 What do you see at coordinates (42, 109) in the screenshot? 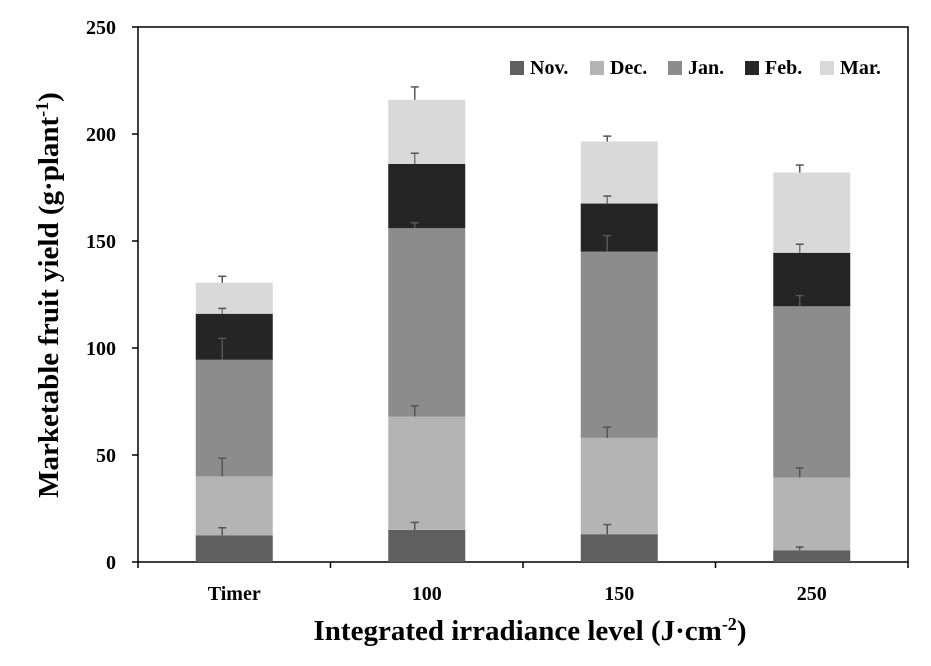
I see `y-axis-title-superscript: -1` at bounding box center [42, 109].